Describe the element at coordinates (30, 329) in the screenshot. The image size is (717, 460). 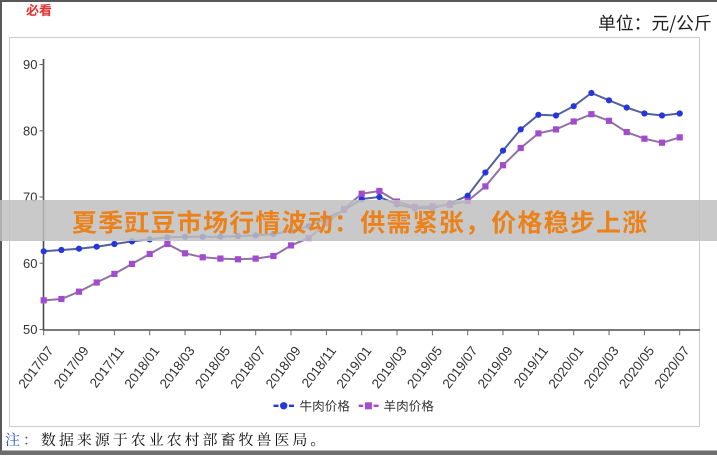
I see `svg-text: 50` at that location.